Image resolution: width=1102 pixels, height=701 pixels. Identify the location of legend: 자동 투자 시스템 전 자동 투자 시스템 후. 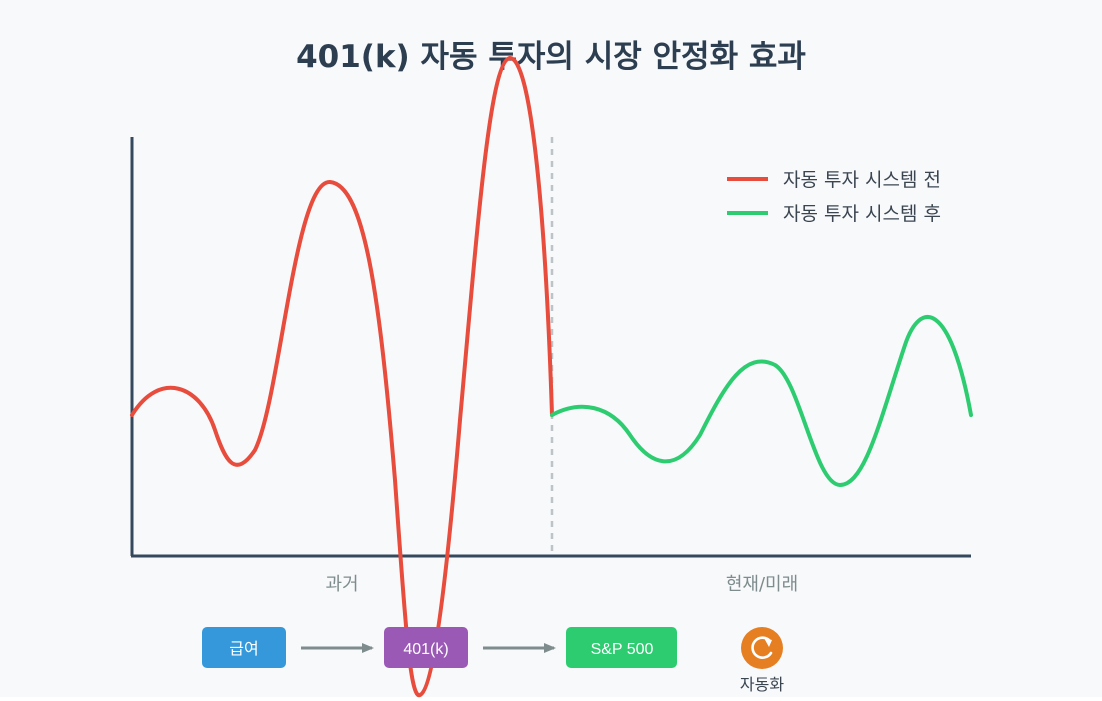
(834, 197).